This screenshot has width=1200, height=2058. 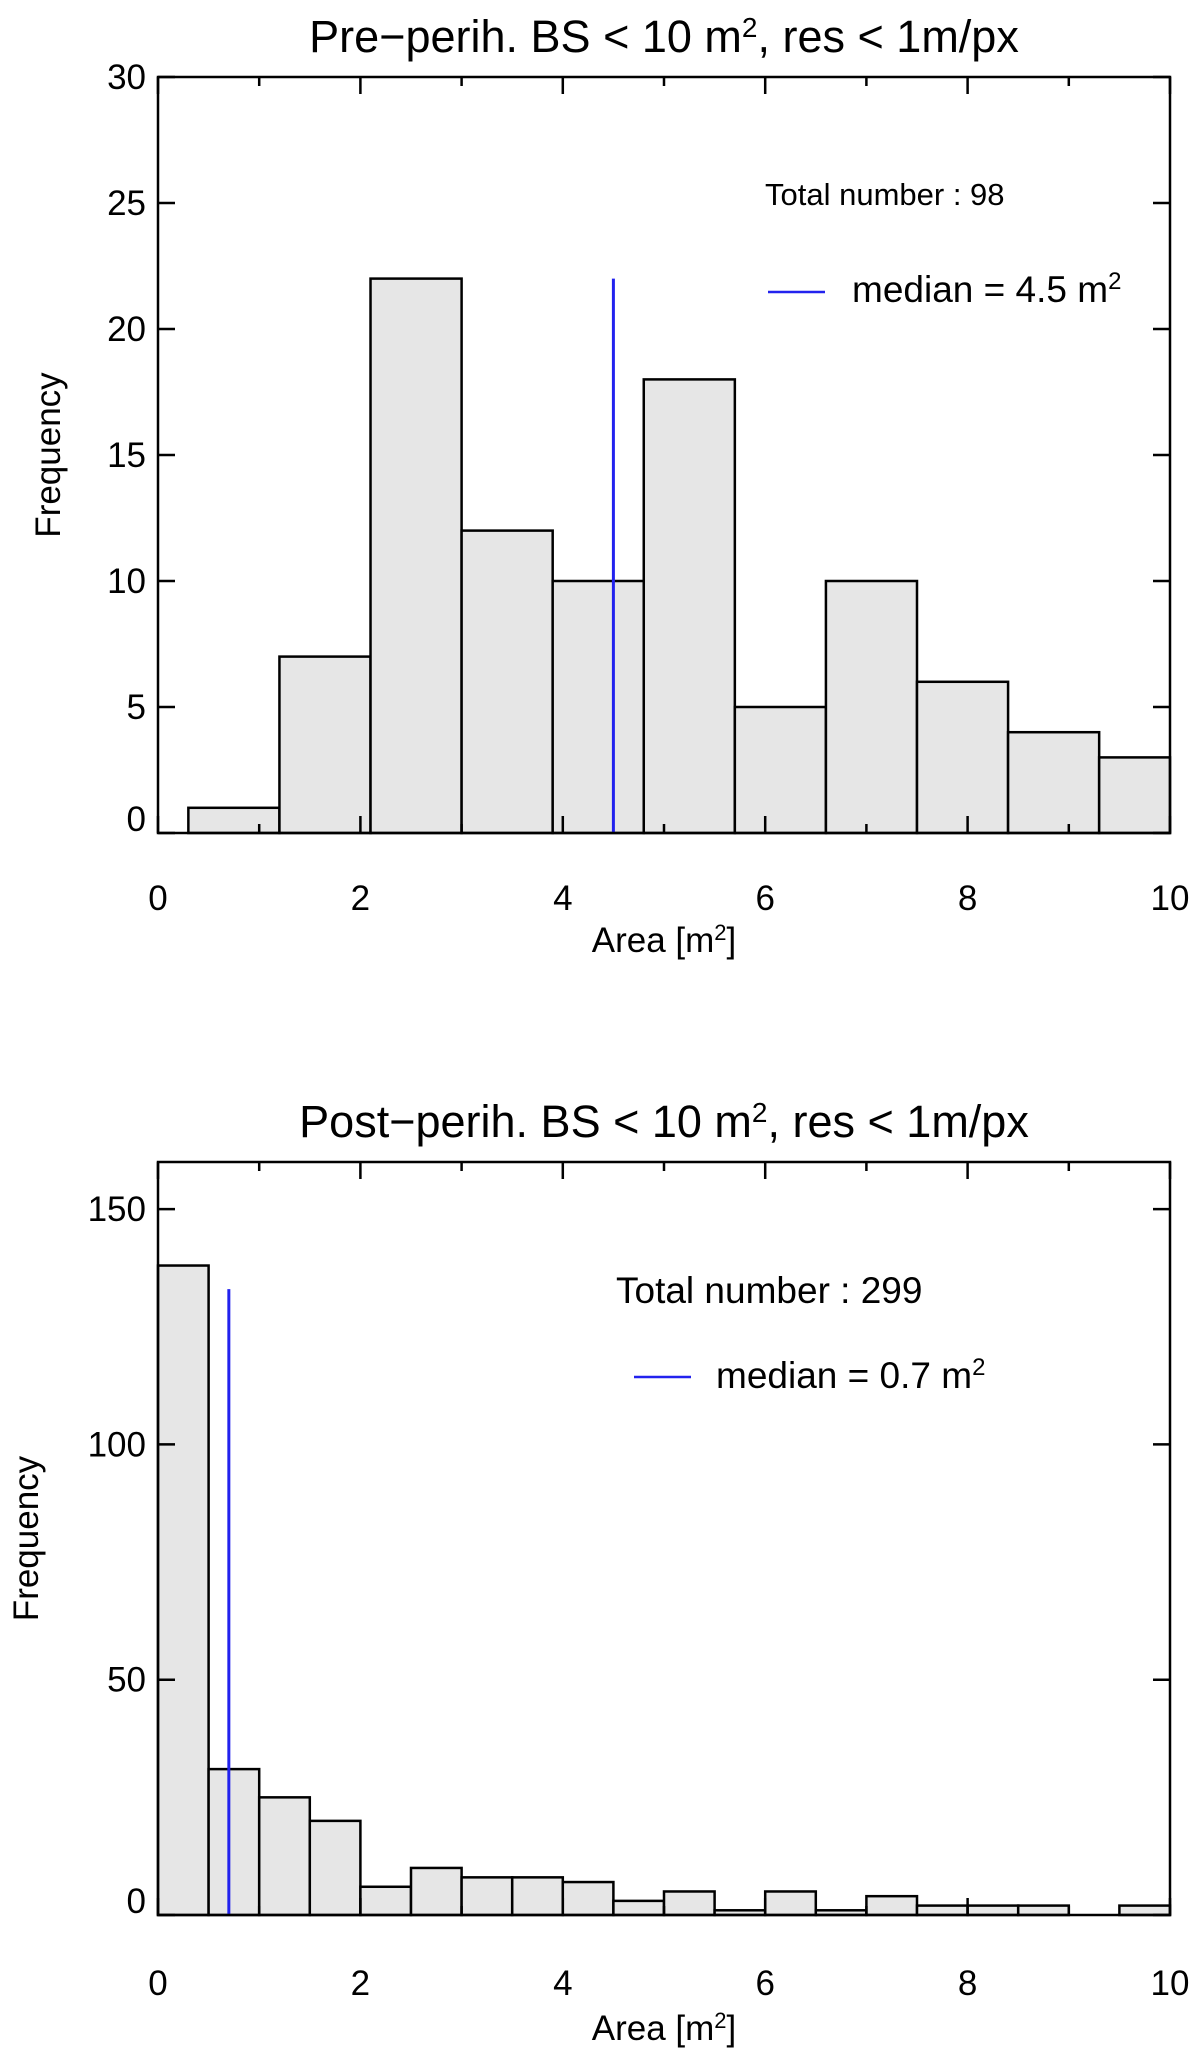 I want to click on y-tick-label: 100, so click(x=117, y=1444).